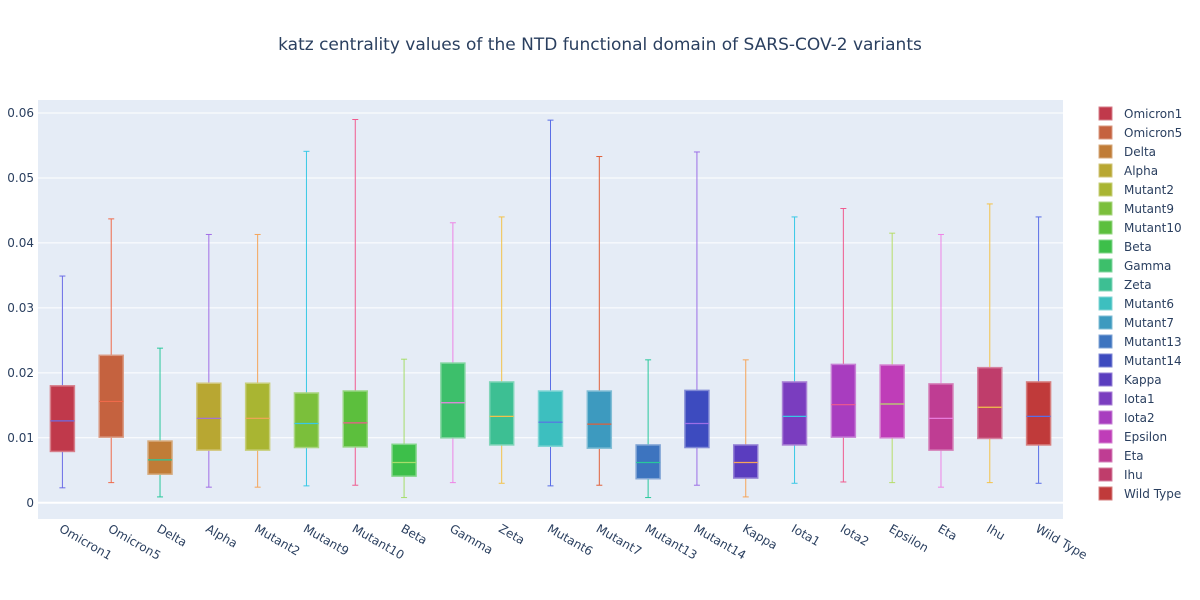 Image resolution: width=1200 pixels, height=600 pixels. What do you see at coordinates (86, 541) in the screenshot?
I see `x-tick-label: Omicron1` at bounding box center [86, 541].